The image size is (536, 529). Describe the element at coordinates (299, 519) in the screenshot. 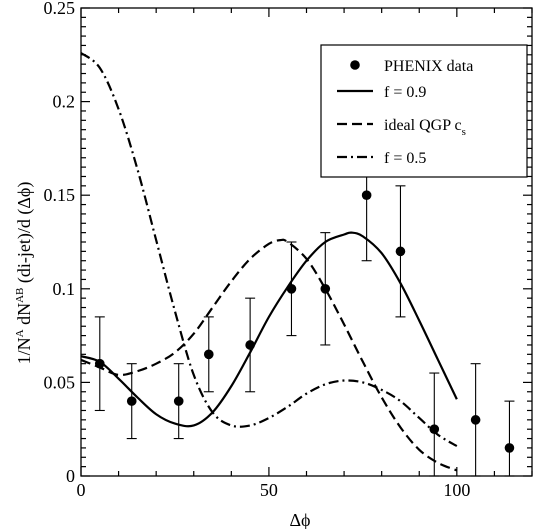

I see `x-axis-label: Δϕ` at that location.